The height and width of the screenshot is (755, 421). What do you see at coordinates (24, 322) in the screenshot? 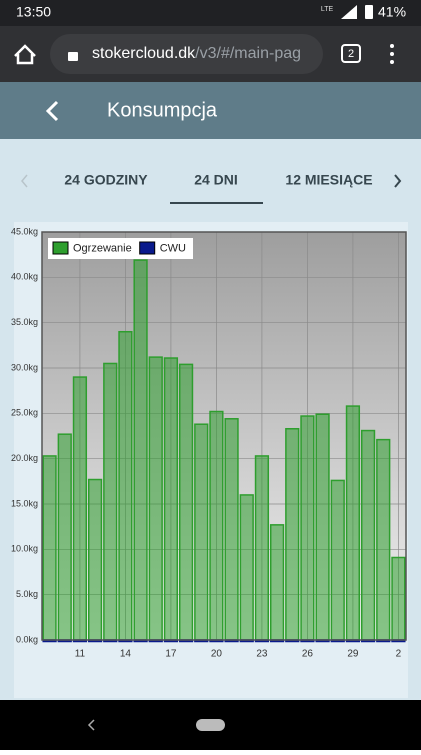
I see `y-tick-label: 35.0kg` at bounding box center [24, 322].